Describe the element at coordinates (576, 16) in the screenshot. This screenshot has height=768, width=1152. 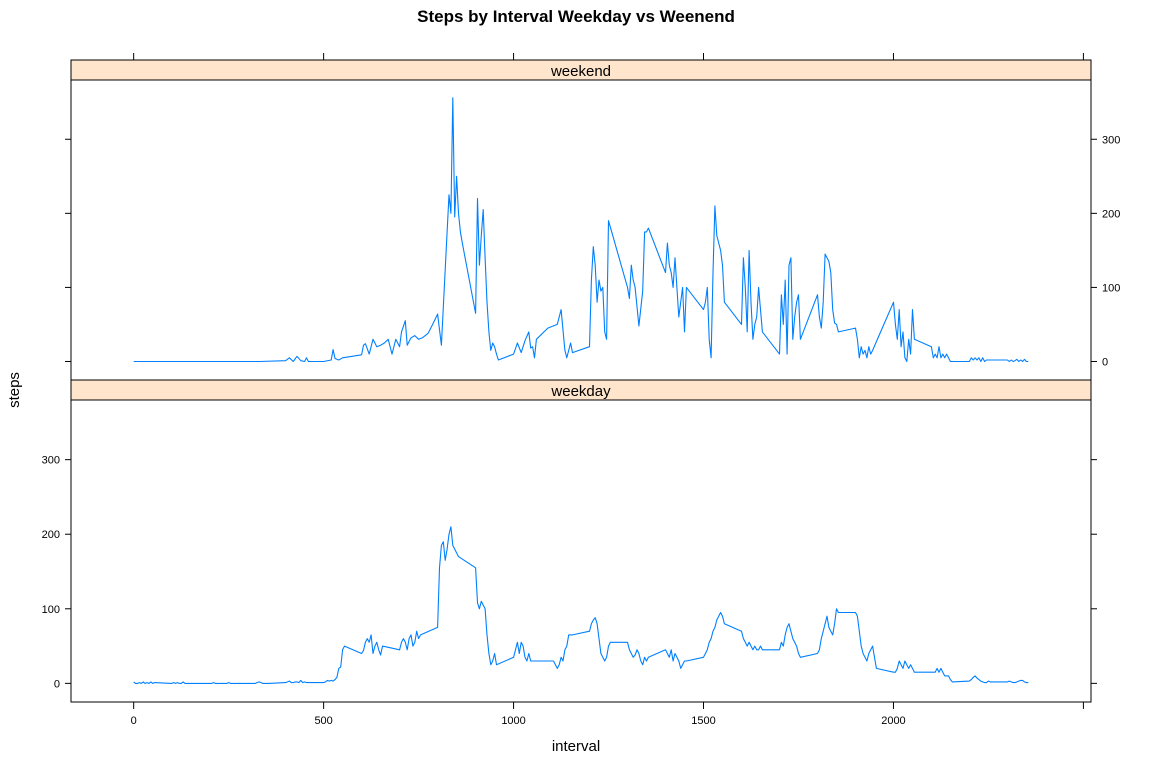
I see `chart-title: Steps by Interval Weekday vs Weenend` at that location.